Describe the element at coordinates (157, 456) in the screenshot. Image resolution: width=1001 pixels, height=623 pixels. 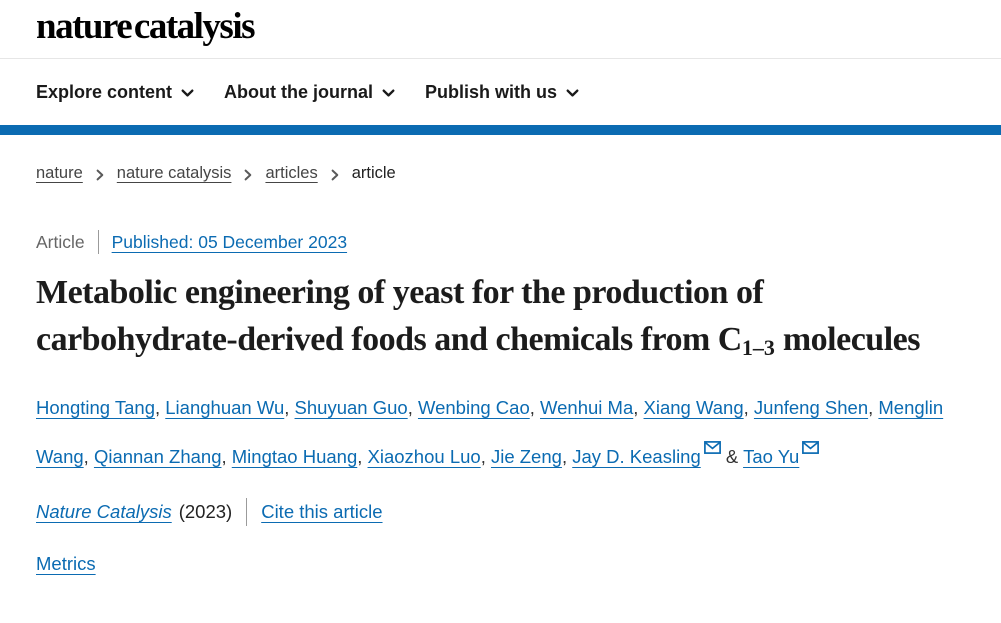
I see `author-link: Qiannan Zhang` at that location.